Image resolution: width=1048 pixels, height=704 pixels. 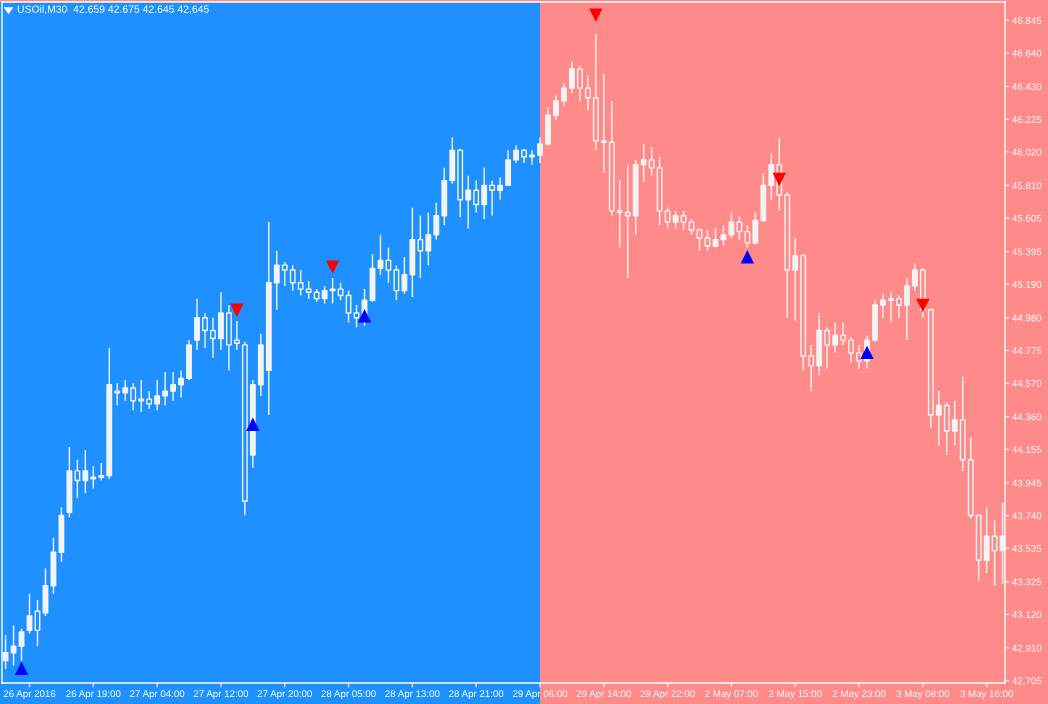 What do you see at coordinates (1027, 318) in the screenshot?
I see `y-tick-label: 44.980` at bounding box center [1027, 318].